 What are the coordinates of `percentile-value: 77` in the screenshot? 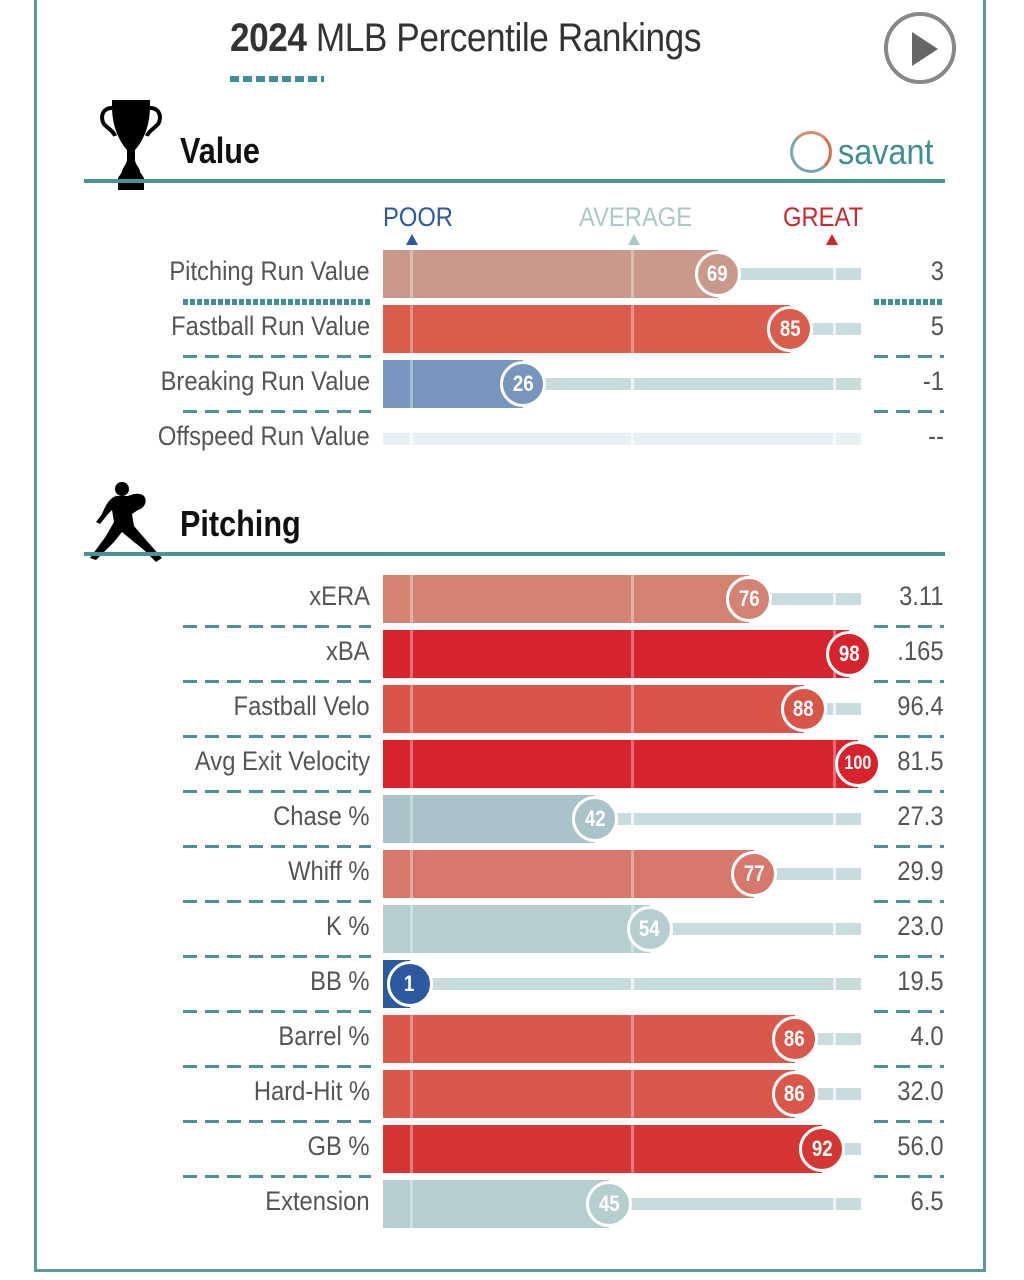 It's located at (754, 873).